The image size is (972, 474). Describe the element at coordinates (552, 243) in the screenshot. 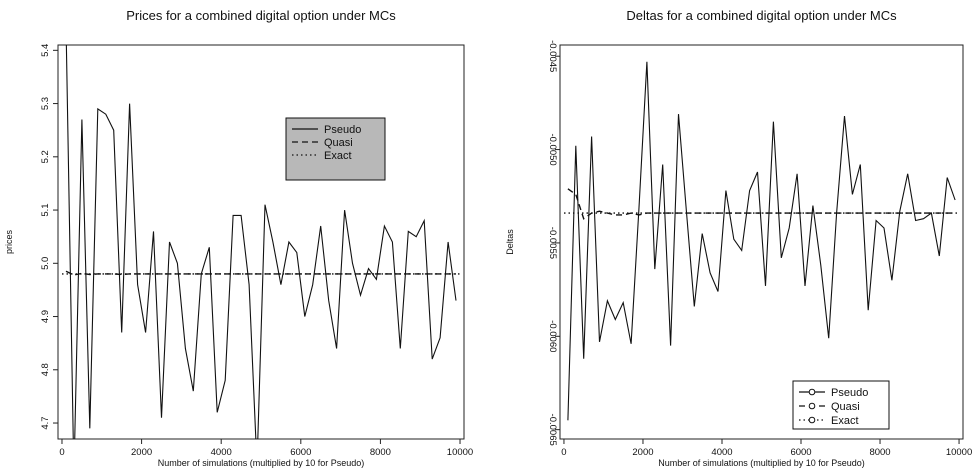

I see `y-tick-label: -0.0055` at that location.